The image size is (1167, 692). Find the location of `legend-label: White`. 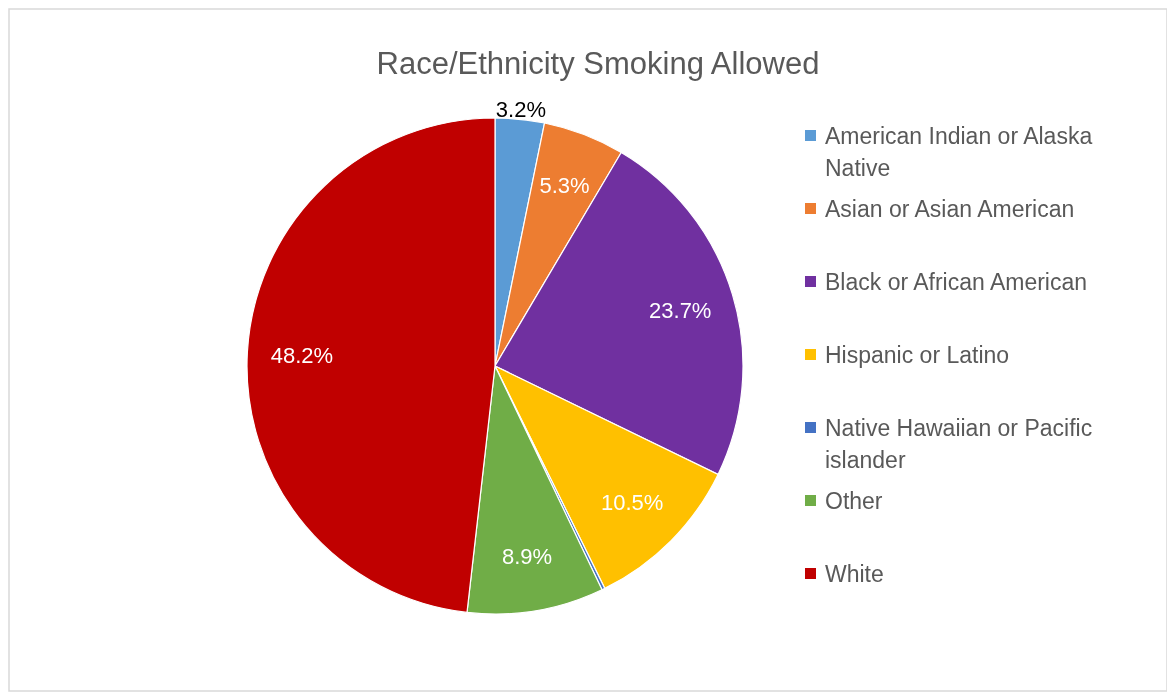

legend-label: White is located at coordinates (854, 574).